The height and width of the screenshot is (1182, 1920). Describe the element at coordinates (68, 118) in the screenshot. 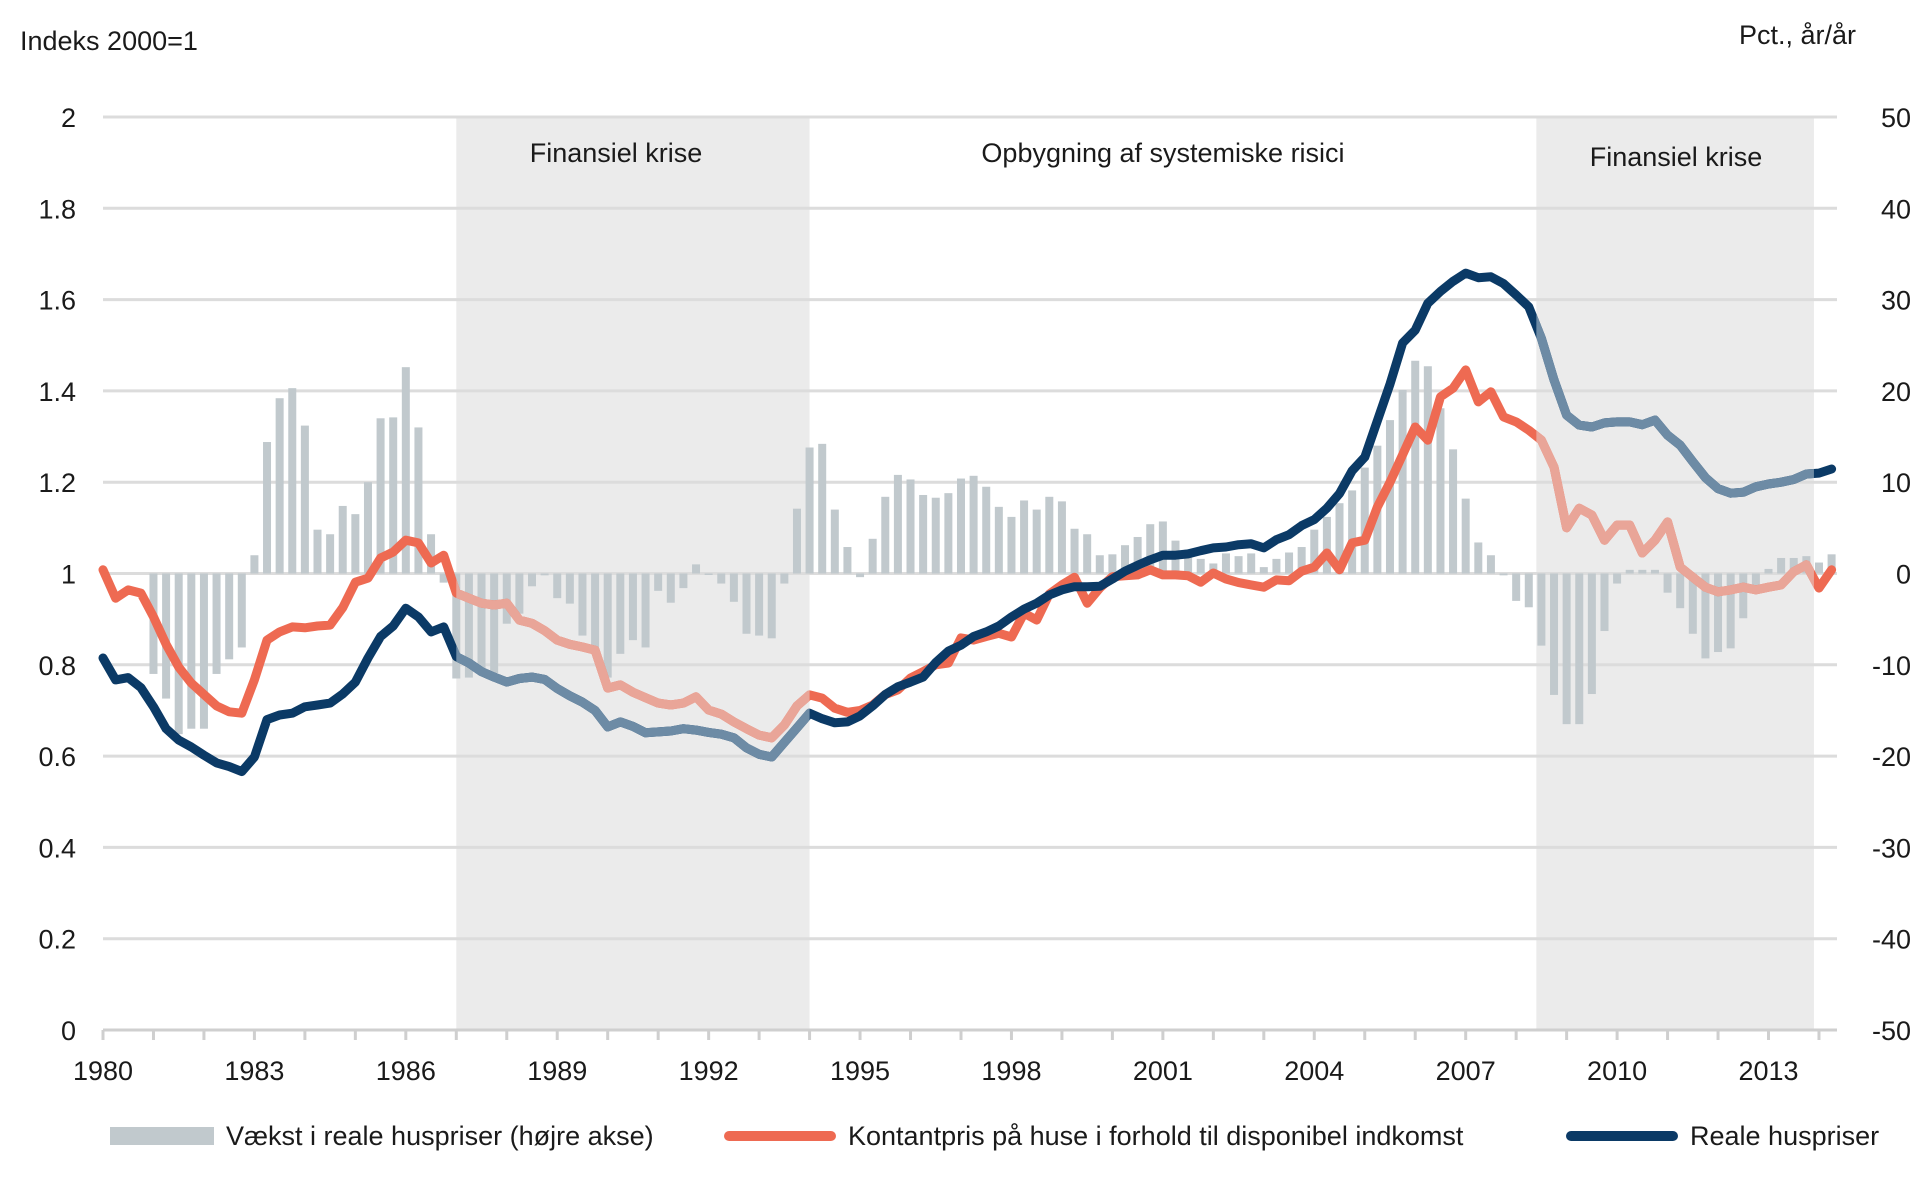

I see `left-tick-label: 2` at that location.